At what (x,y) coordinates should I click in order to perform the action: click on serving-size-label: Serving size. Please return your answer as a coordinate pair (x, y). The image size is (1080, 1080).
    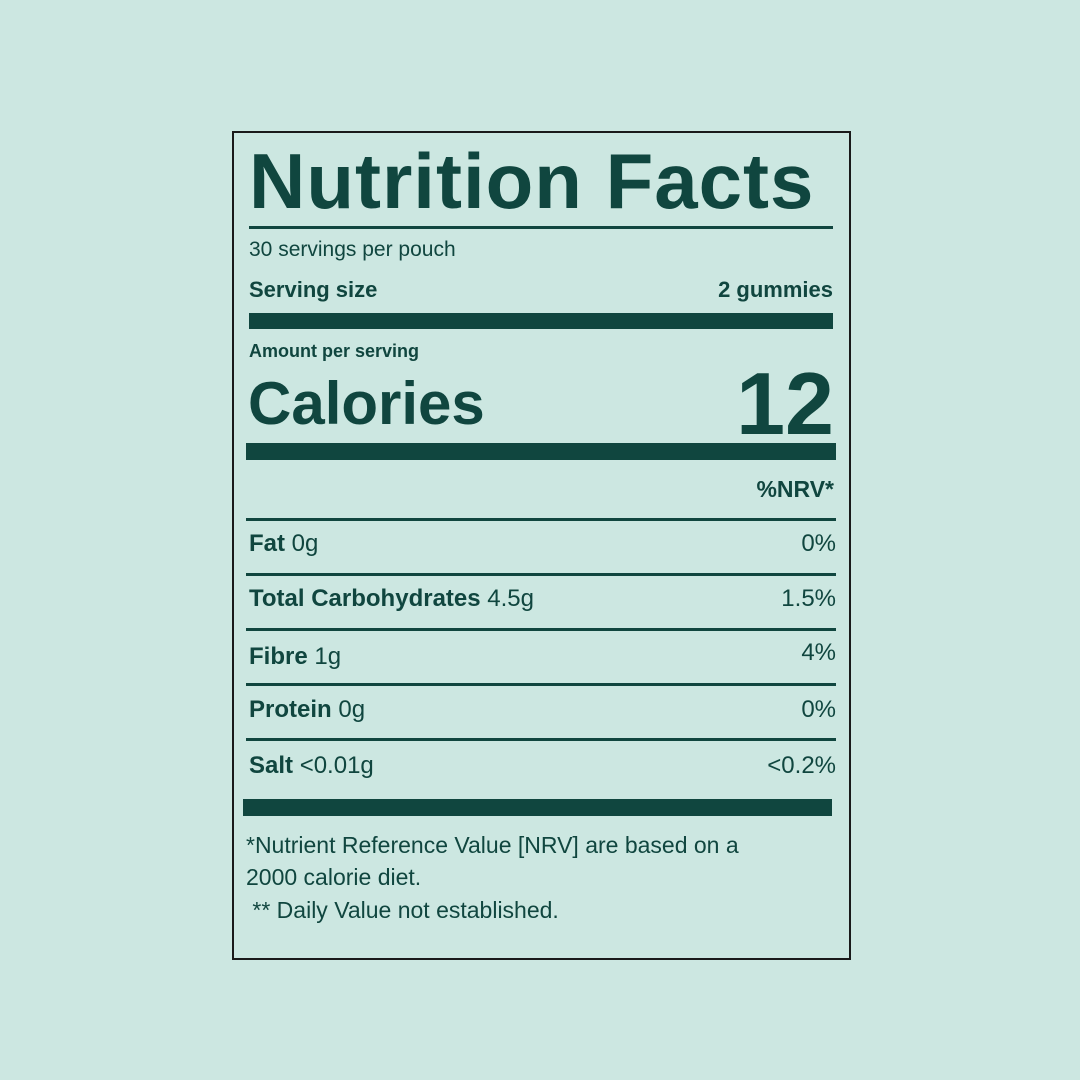
    Looking at the image, I should click on (313, 289).